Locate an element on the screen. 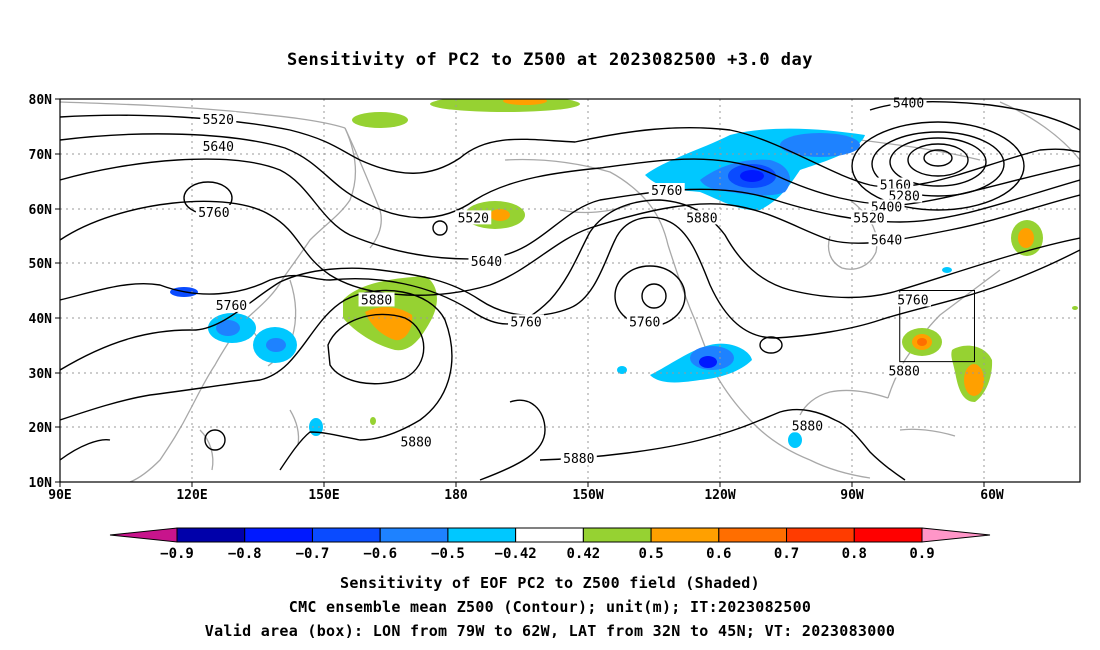 The width and height of the screenshot is (1100, 650). colorbar-label: 0.9 is located at coordinates (921, 554).